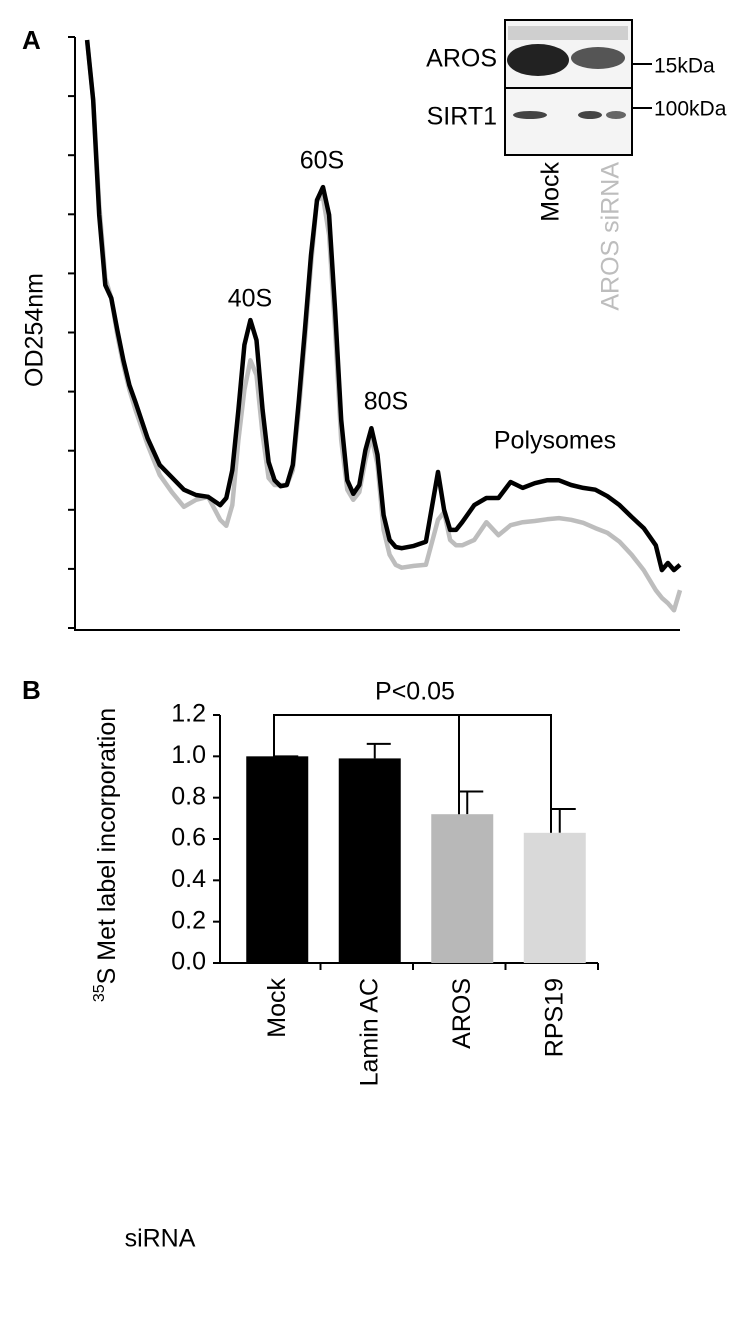 The image size is (747, 1322). I want to click on marker-label: 100kDa, so click(690, 109).